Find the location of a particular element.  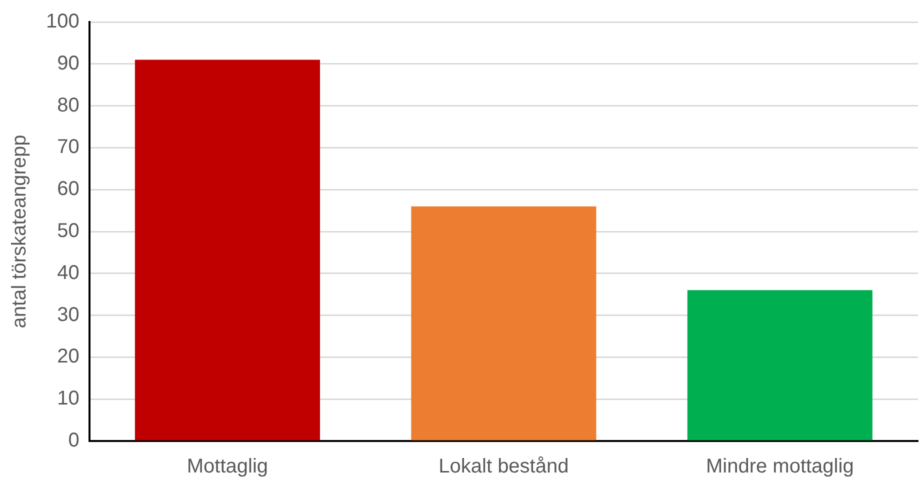

y-tick-label: 10 is located at coordinates (68, 399).